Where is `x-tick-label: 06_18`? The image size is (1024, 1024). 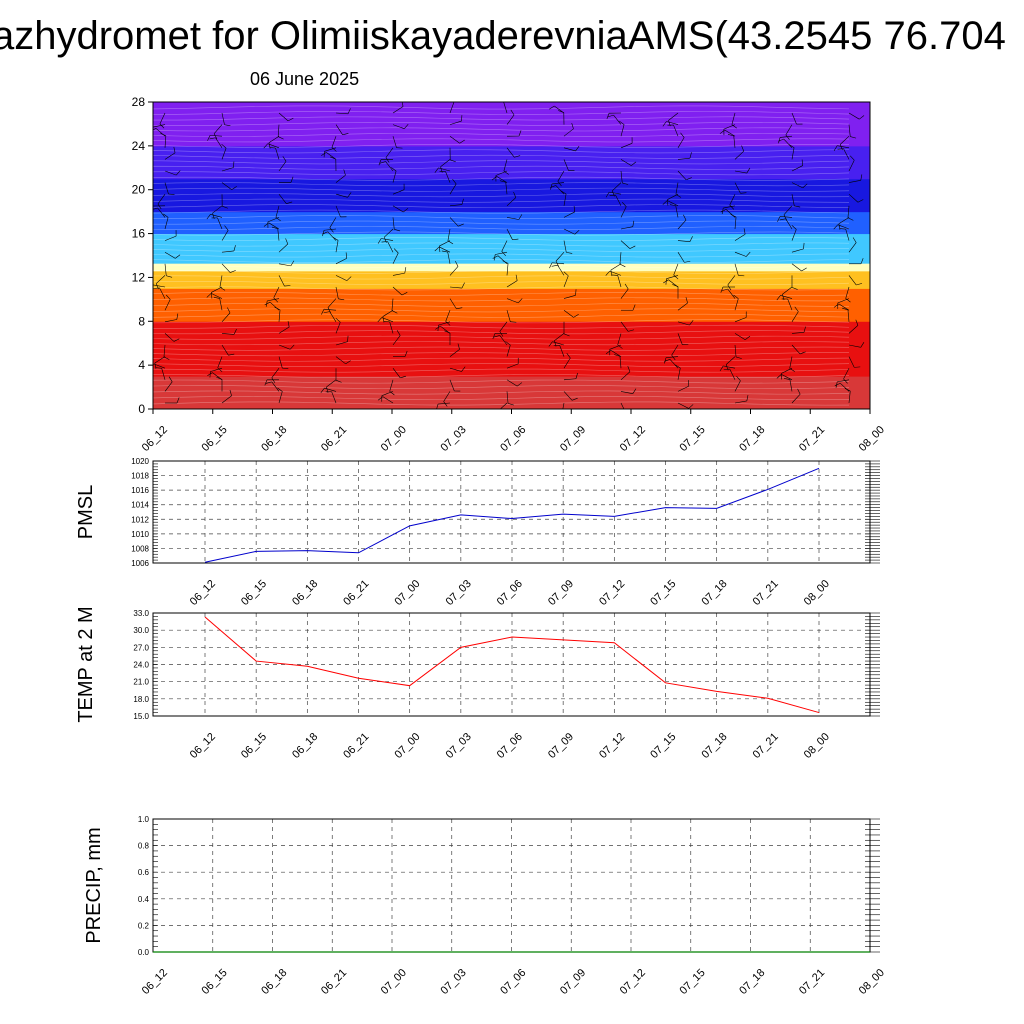
x-tick-label: 06_18 is located at coordinates (274, 439).